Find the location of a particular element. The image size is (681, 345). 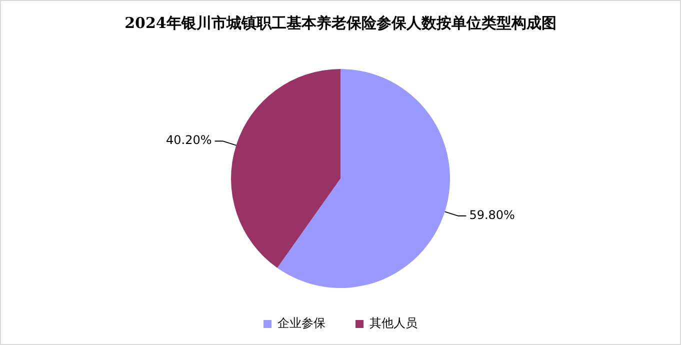

data-label: 40.20% is located at coordinates (189, 140).